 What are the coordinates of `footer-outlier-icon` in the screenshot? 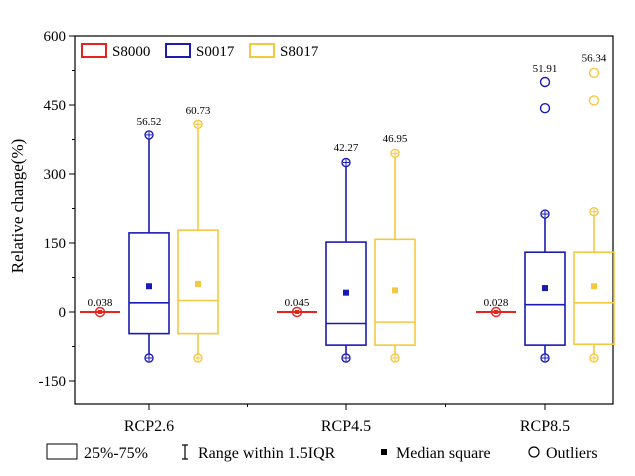 It's located at (534, 452).